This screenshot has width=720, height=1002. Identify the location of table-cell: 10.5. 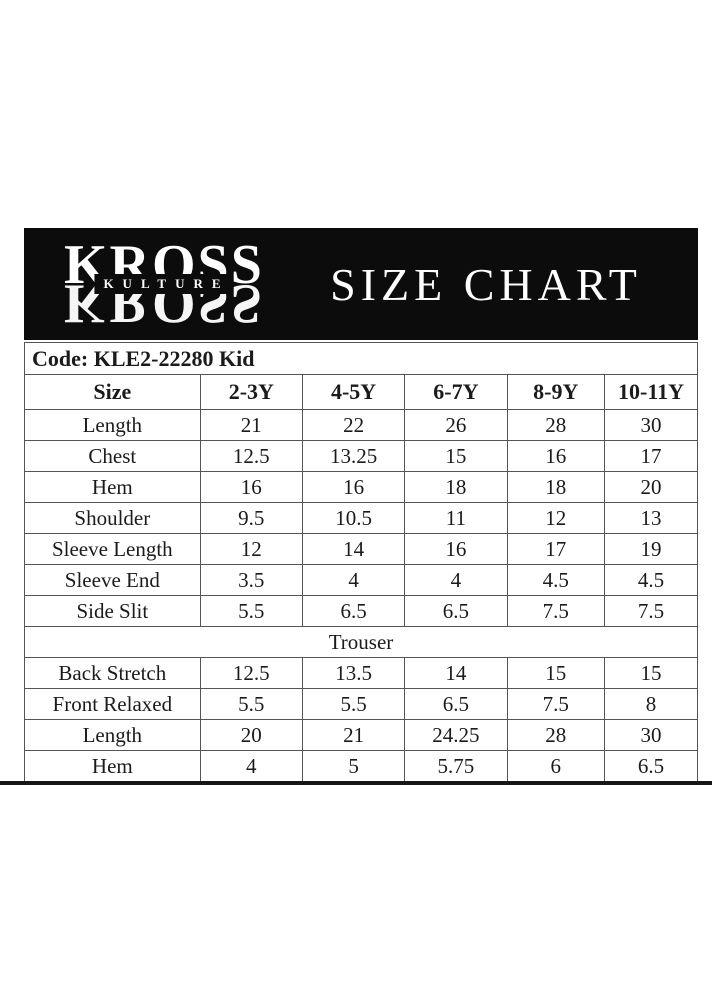
(353, 518).